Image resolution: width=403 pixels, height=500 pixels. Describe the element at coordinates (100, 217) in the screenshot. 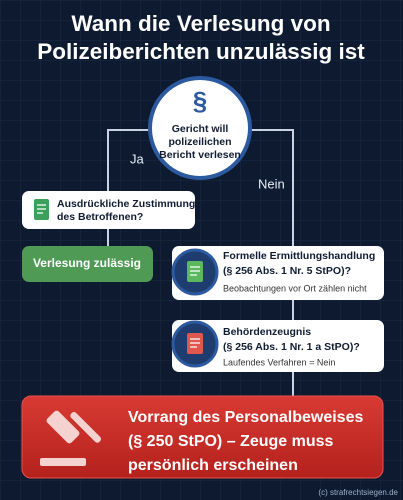

I see `yes-question-text: des Betroffenen?` at that location.